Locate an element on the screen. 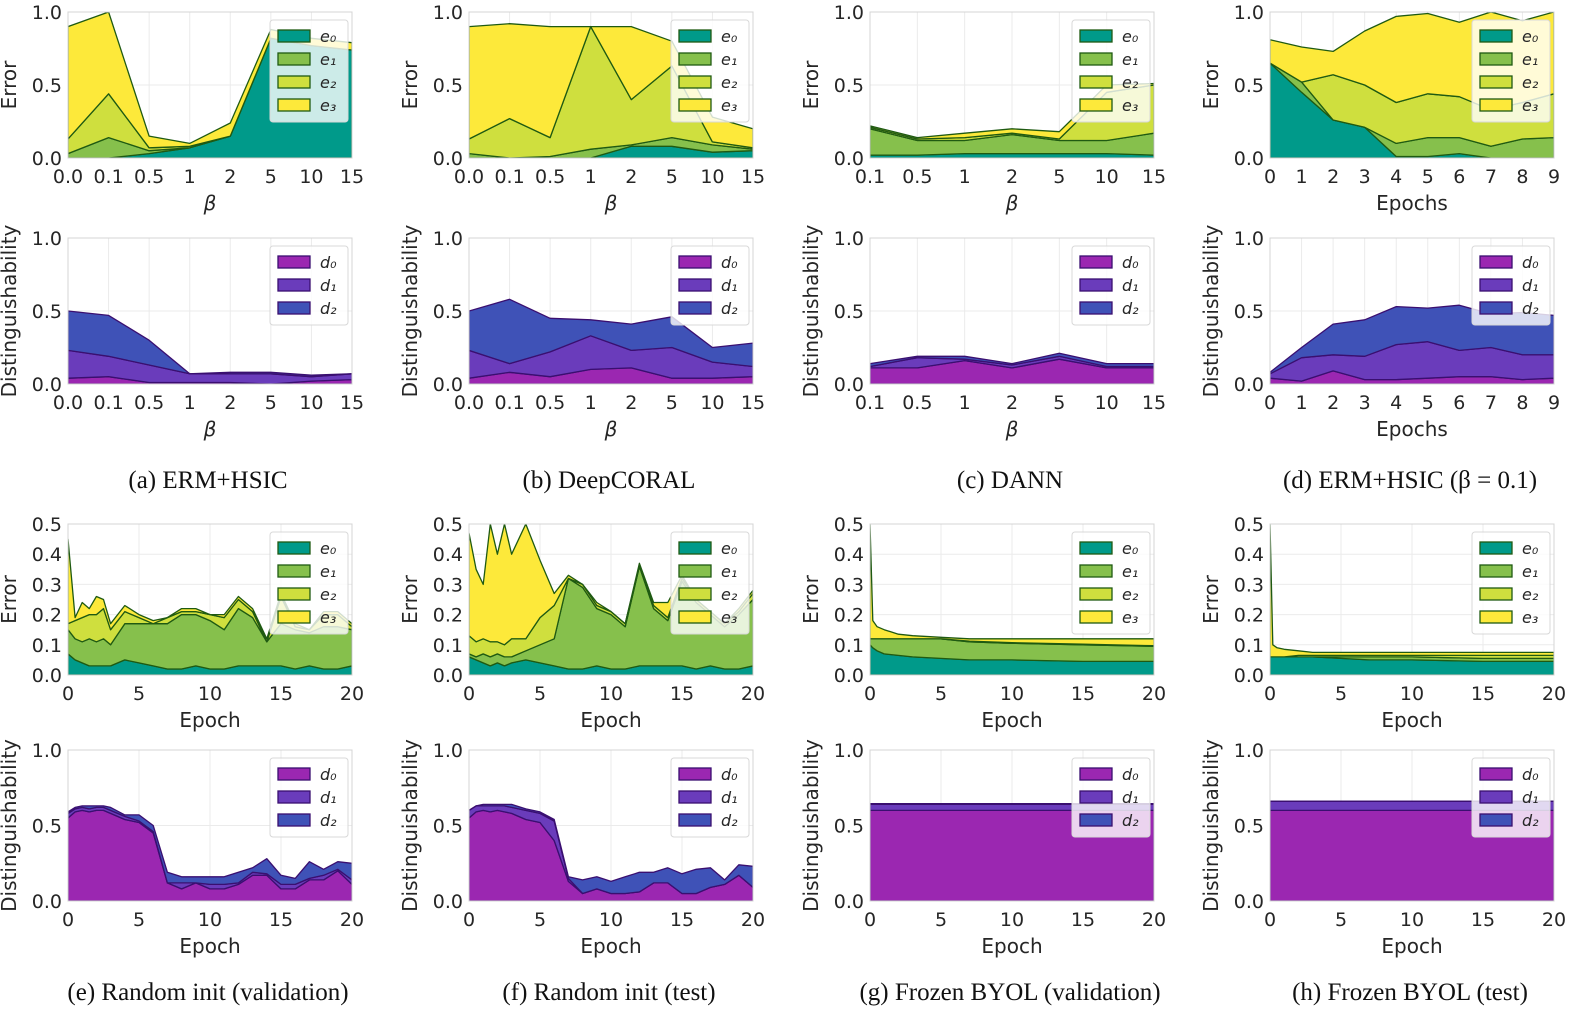 This screenshot has width=1582, height=1016. y-tick-label: 0.3 is located at coordinates (448, 585).